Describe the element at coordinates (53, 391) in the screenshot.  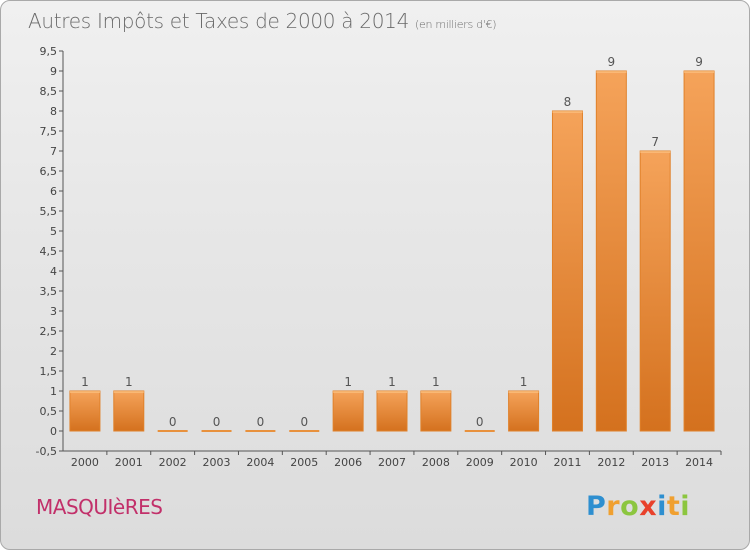
I see `y-tick-label: 1` at that location.